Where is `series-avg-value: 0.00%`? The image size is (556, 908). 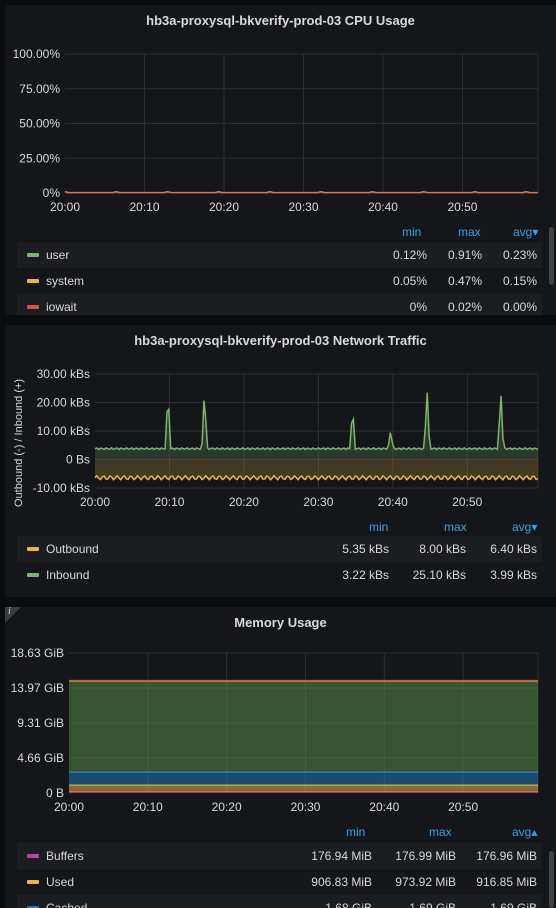 series-avg-value: 0.00% is located at coordinates (519, 307).